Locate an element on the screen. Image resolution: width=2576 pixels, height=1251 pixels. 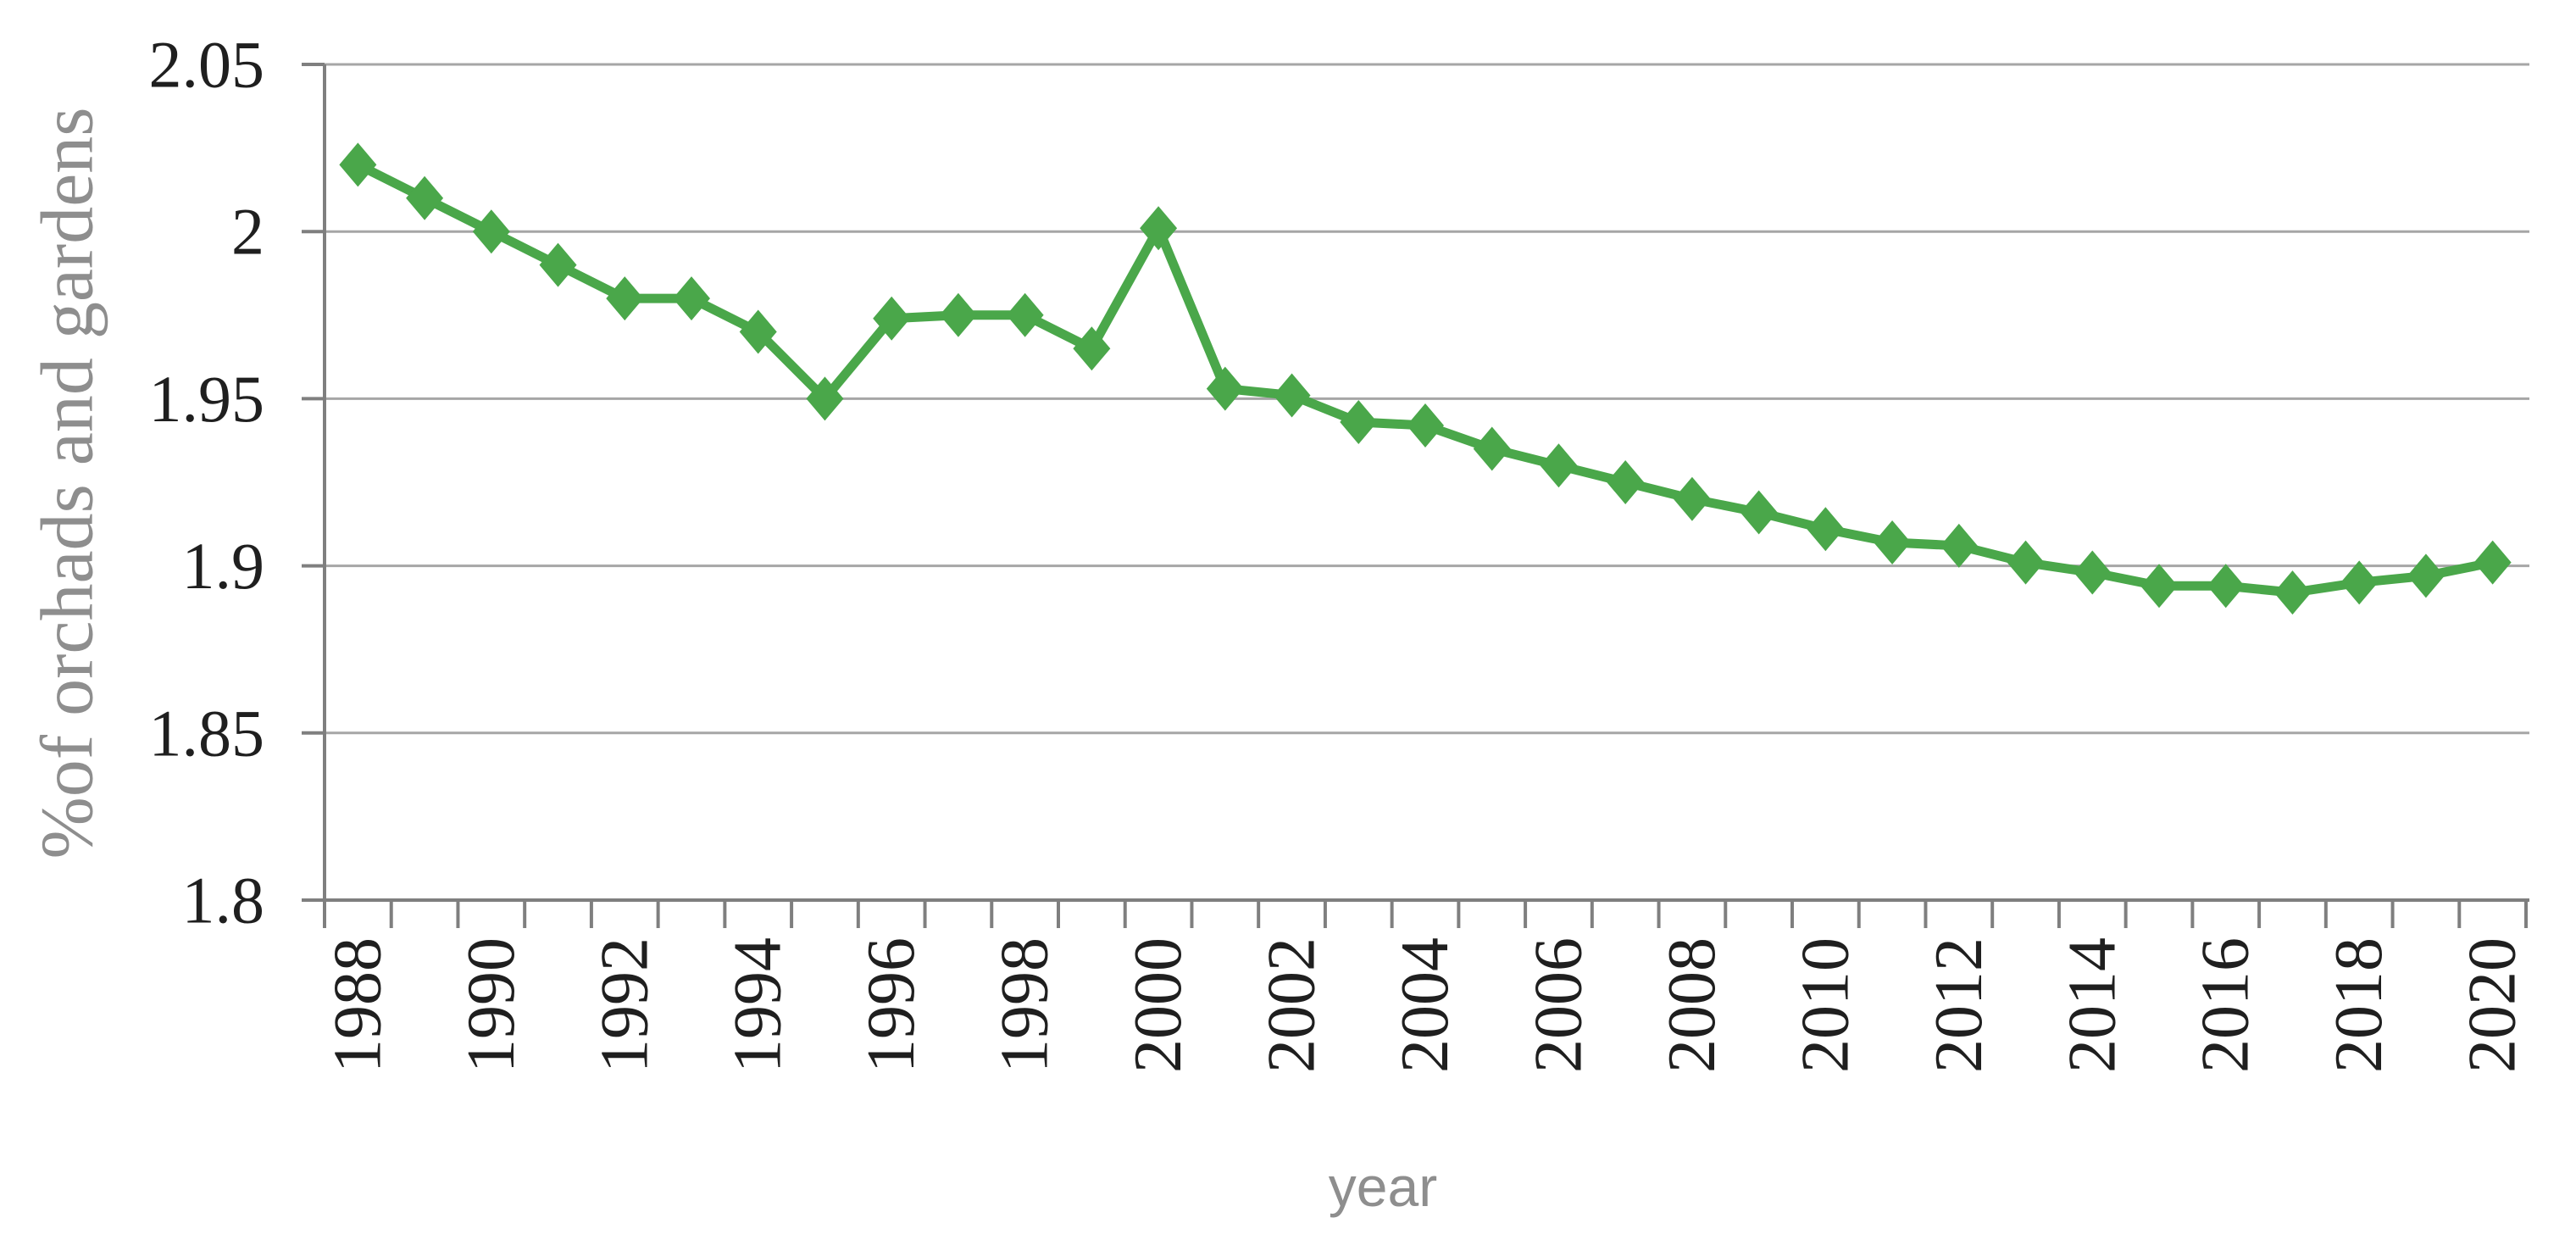
y-tick-label: 1.85 is located at coordinates (207, 733).